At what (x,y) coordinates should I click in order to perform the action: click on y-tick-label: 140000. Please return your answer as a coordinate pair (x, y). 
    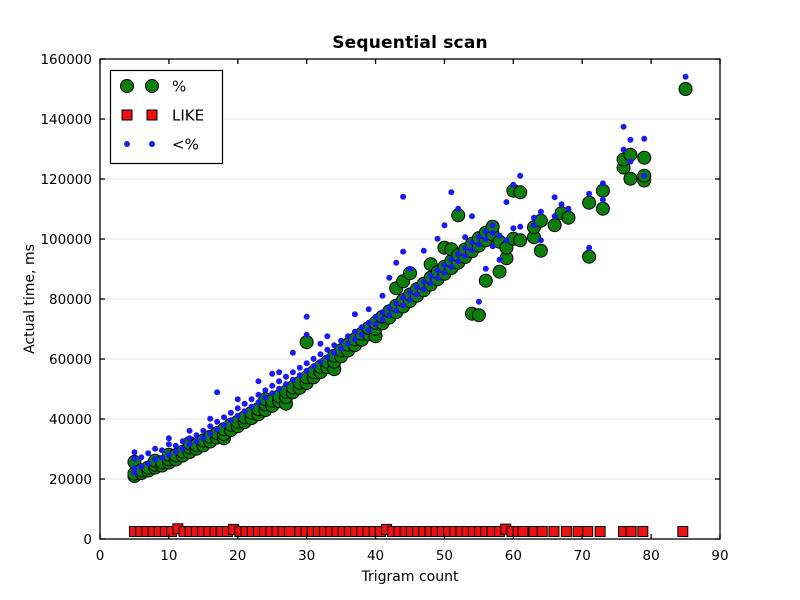
    Looking at the image, I should click on (66, 120).